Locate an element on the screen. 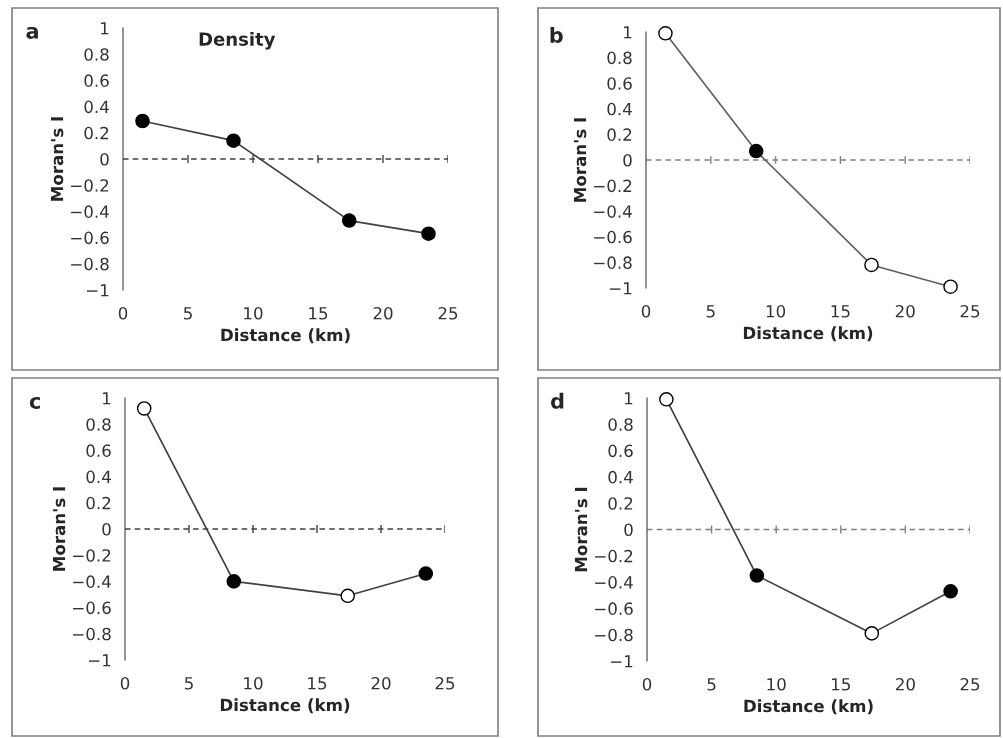  text: a is located at coordinates (32, 32).